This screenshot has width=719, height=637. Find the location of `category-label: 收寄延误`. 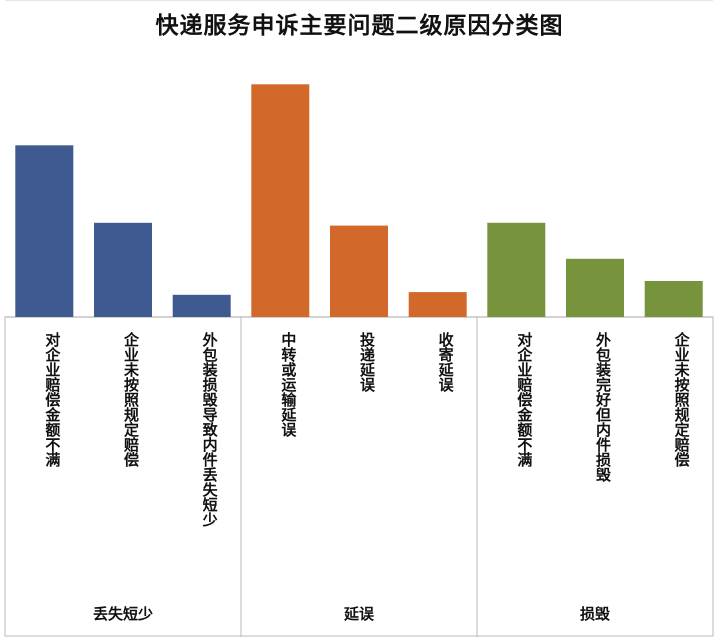

category-label: 收寄延误 is located at coordinates (445, 362).